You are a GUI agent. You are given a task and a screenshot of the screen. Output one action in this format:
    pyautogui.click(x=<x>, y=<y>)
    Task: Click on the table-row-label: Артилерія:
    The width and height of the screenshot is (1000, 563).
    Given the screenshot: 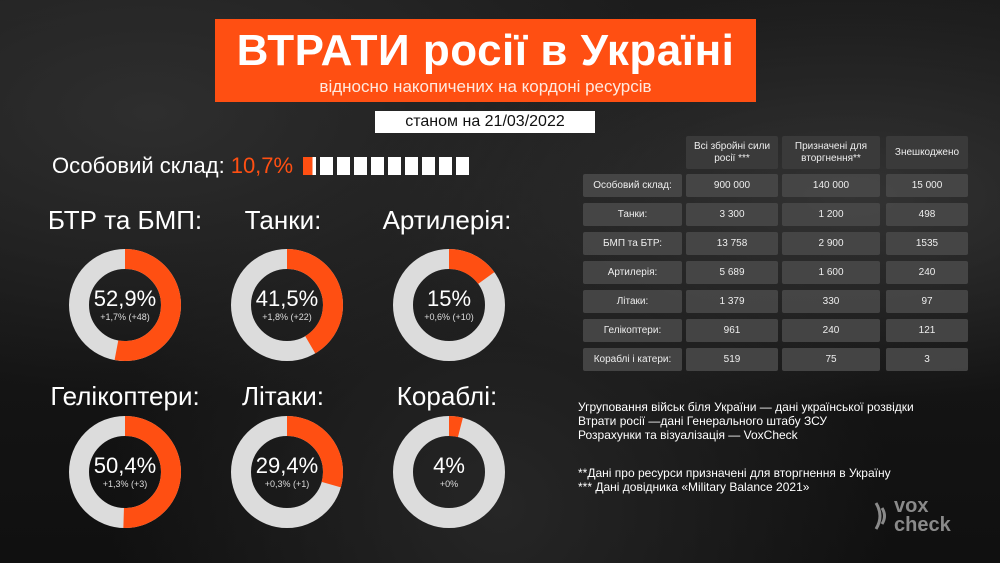 What is the action you would take?
    pyautogui.click(x=632, y=272)
    